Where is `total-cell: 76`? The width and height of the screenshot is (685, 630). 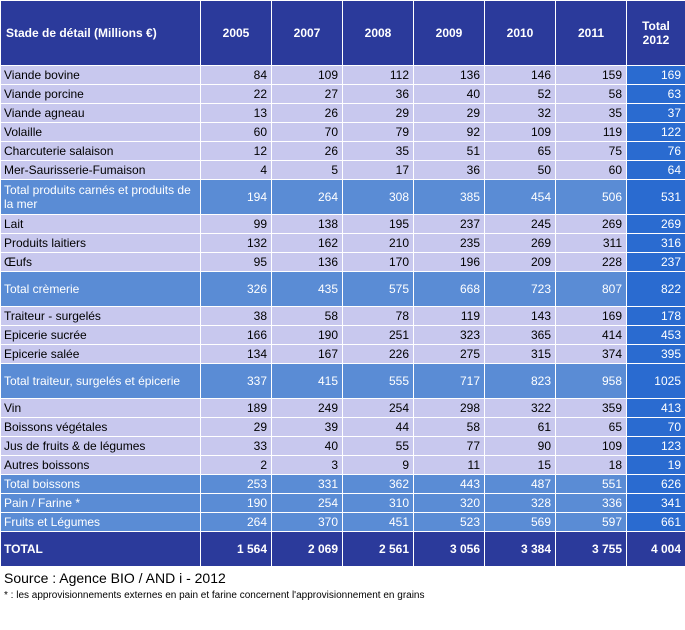 total-cell: 76 is located at coordinates (655, 151).